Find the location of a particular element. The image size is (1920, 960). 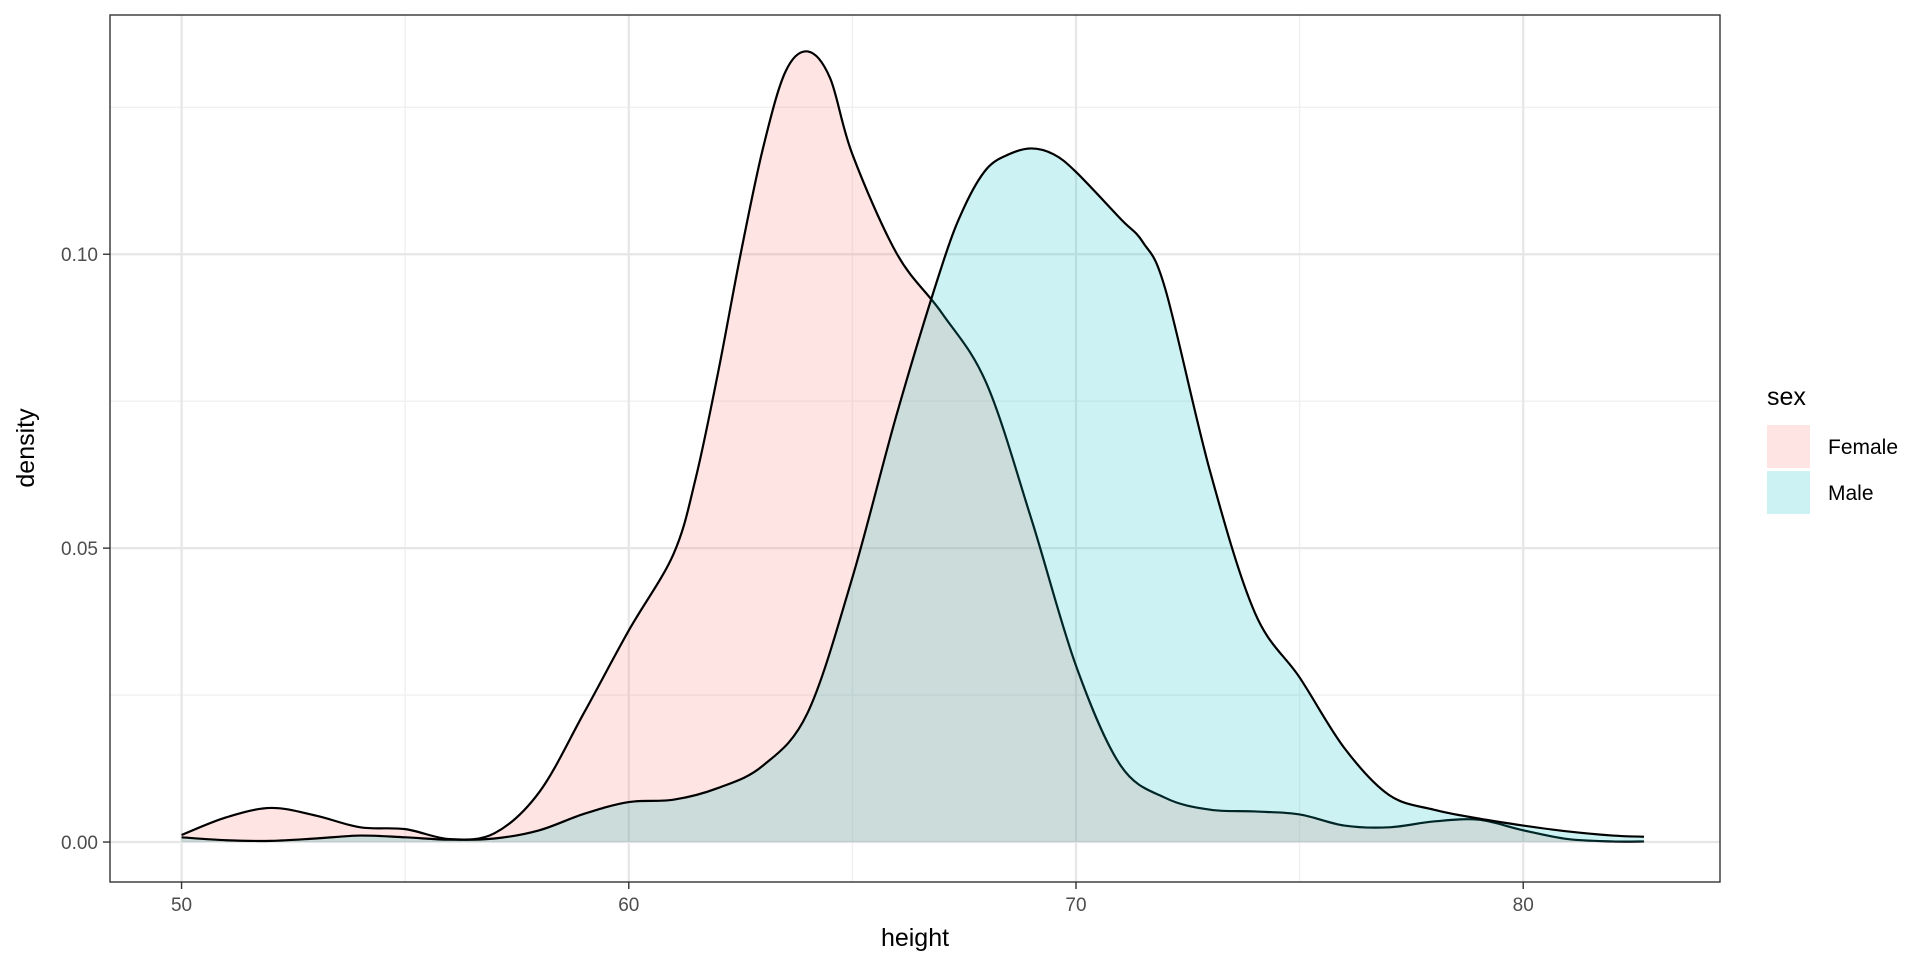

legend-key-female is located at coordinates (1788, 446).